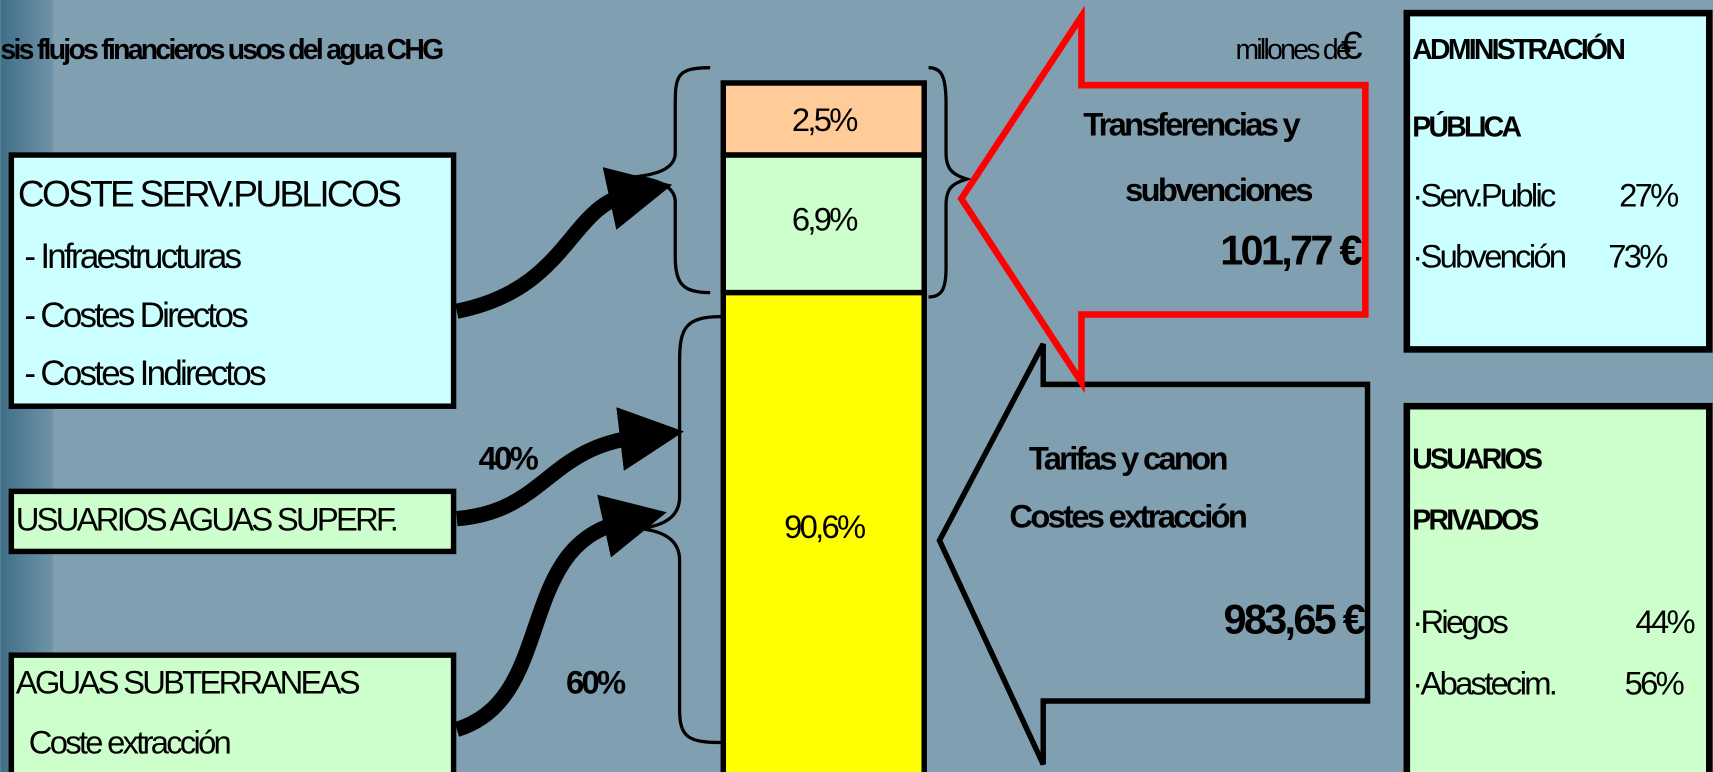 This screenshot has height=772, width=1713. What do you see at coordinates (824, 218) in the screenshot?
I see `segment-label: 6,9%` at bounding box center [824, 218].